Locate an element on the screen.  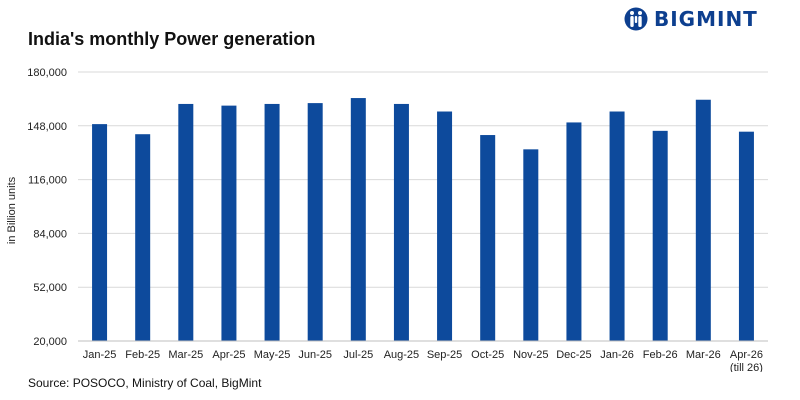
x-tick-label: Jan-26 is located at coordinates (617, 355).